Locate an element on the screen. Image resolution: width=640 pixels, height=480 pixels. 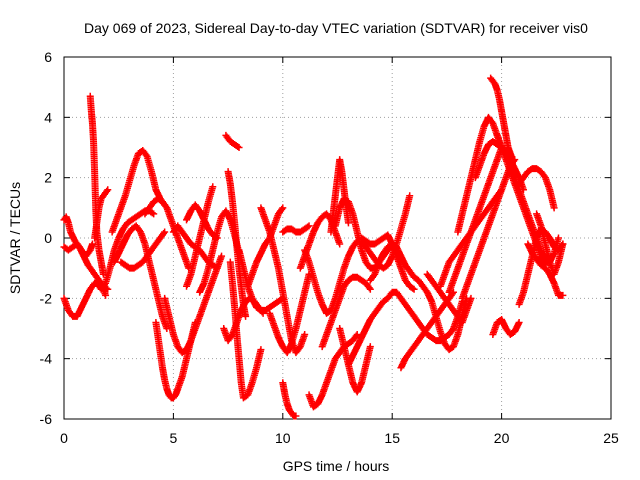
x-tick-label: 25 is located at coordinates (611, 438).